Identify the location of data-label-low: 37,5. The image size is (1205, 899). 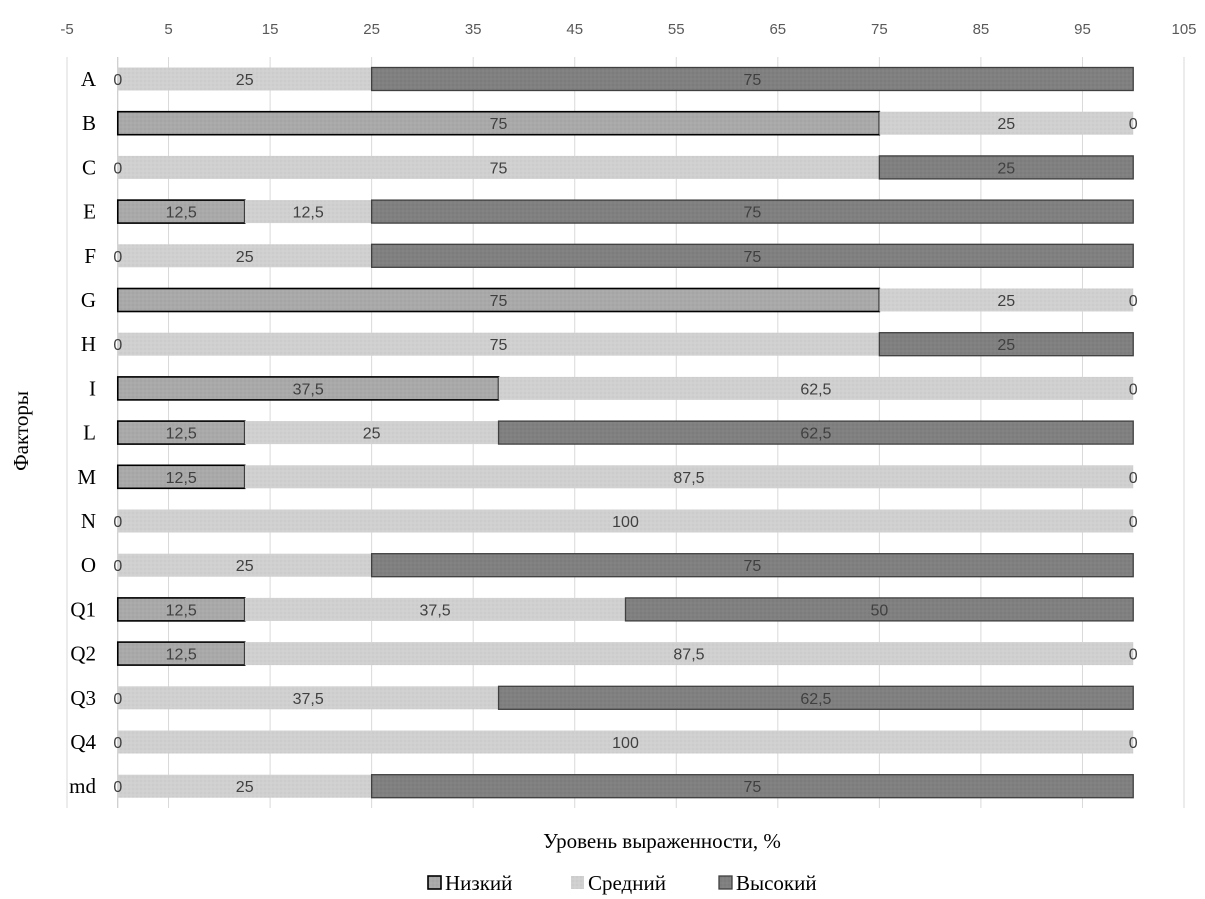
(308, 389).